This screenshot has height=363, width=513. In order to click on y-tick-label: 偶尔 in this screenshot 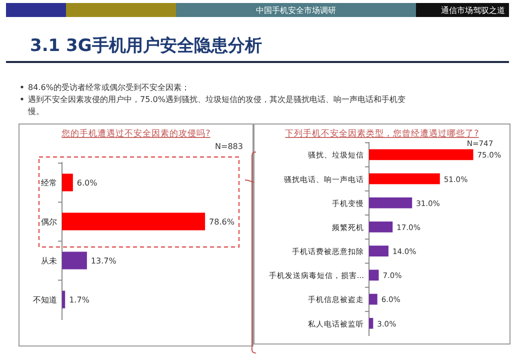, I will do `click(49, 221)`.